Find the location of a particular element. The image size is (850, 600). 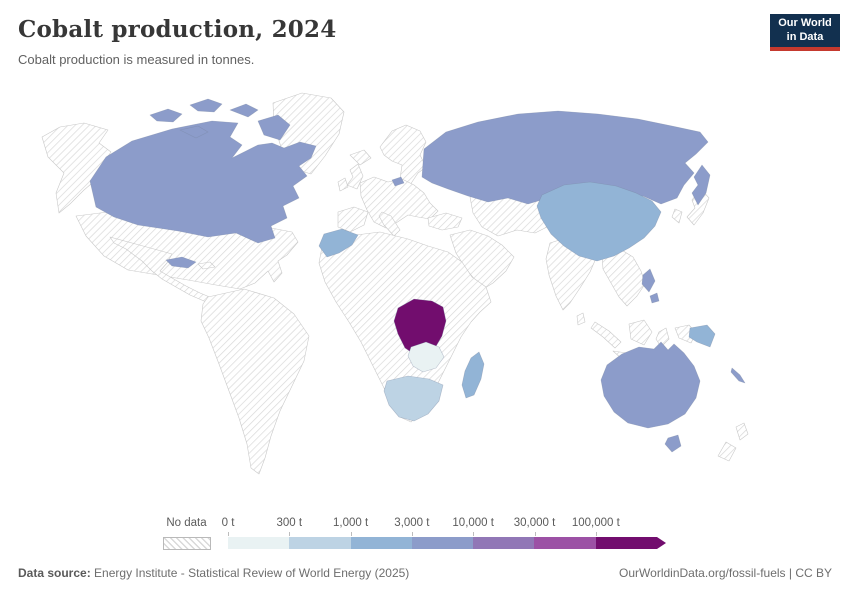

country-china is located at coordinates (599, 221).